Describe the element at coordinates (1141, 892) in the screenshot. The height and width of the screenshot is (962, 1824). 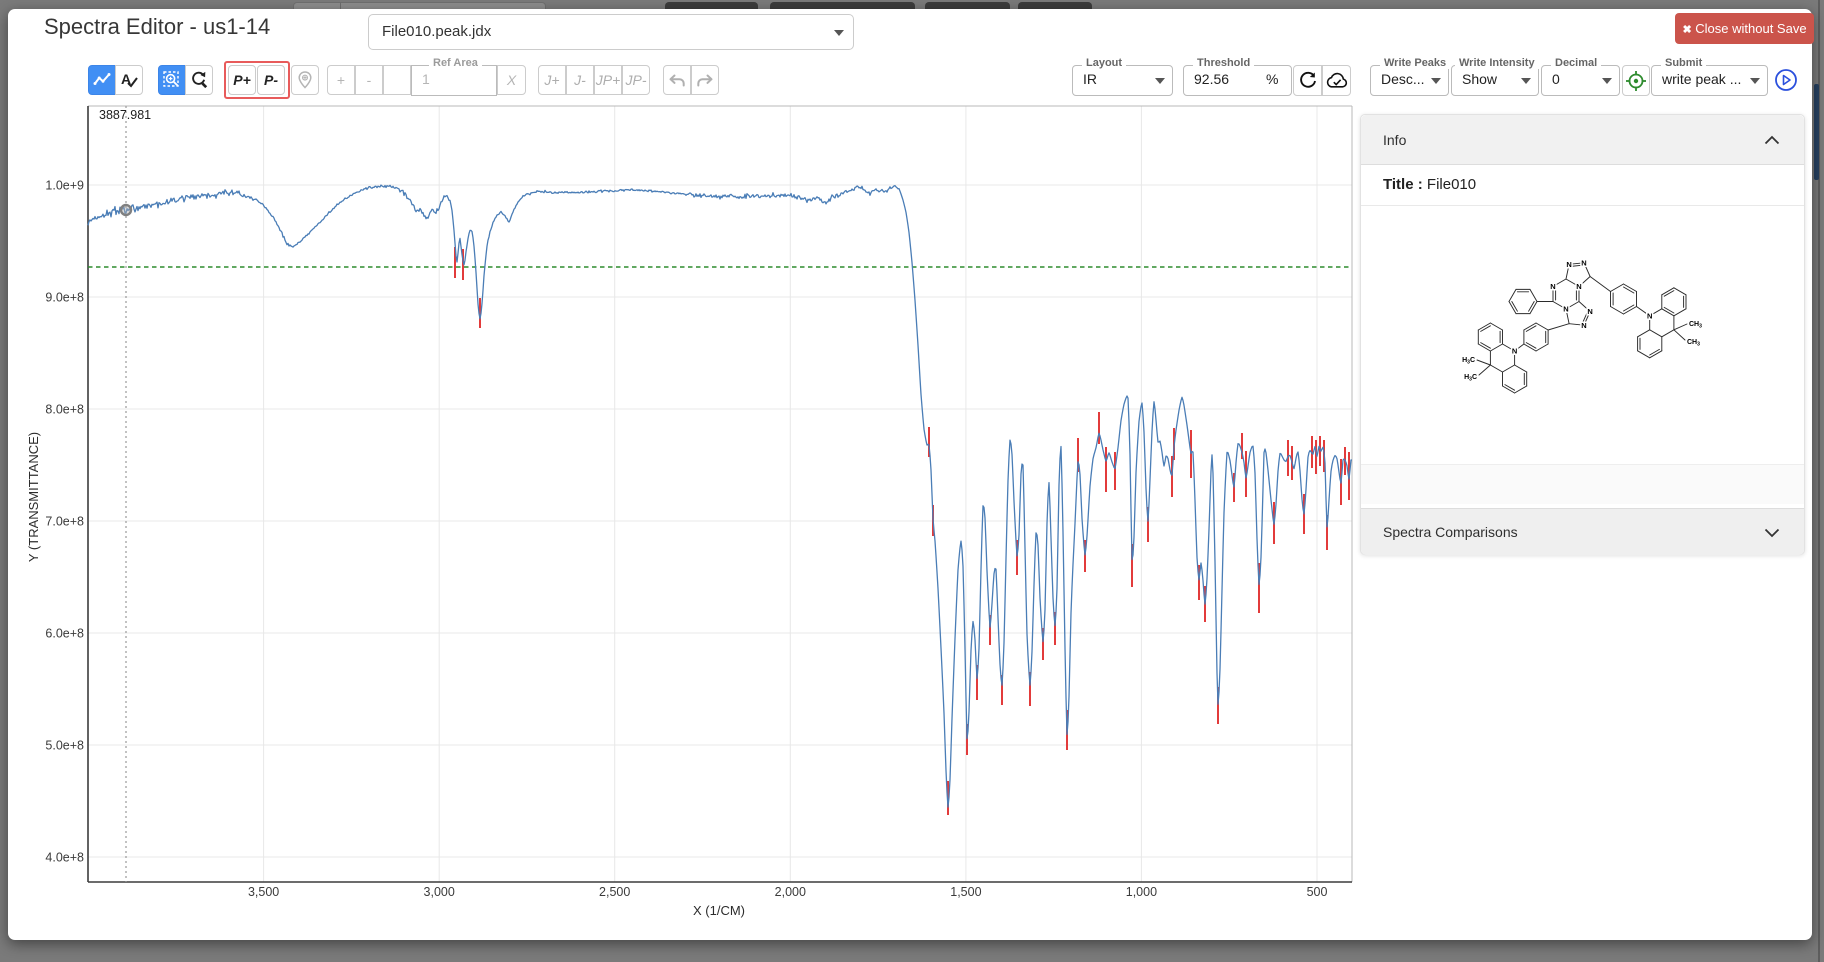
I see `svg-text: 1,000` at that location.